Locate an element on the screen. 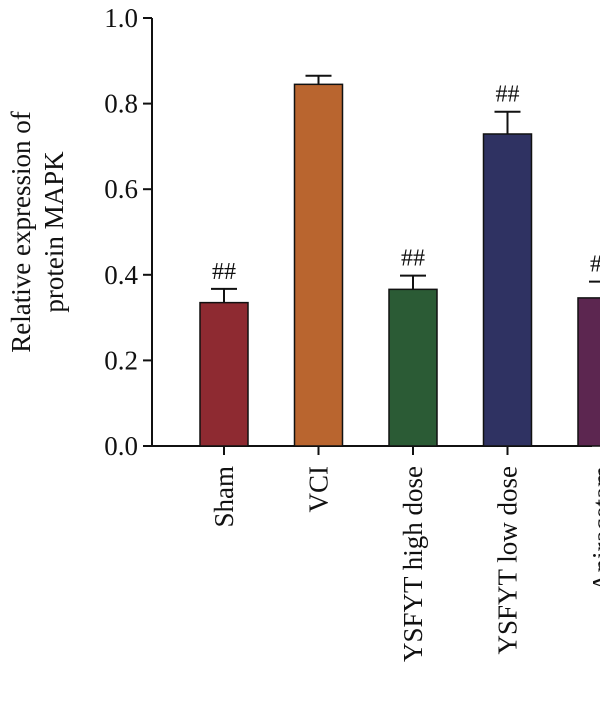 Image resolution: width=600 pixels, height=706 pixels. x-tick-label: YSFYT high dose is located at coordinates (413, 564).